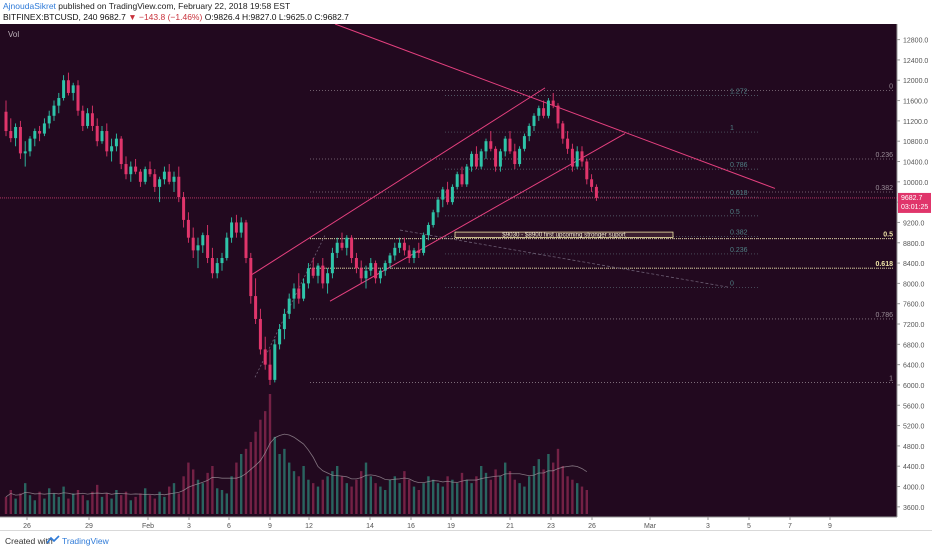  What do you see at coordinates (89, 526) in the screenshot?
I see `time-tick-label: 29` at bounding box center [89, 526].